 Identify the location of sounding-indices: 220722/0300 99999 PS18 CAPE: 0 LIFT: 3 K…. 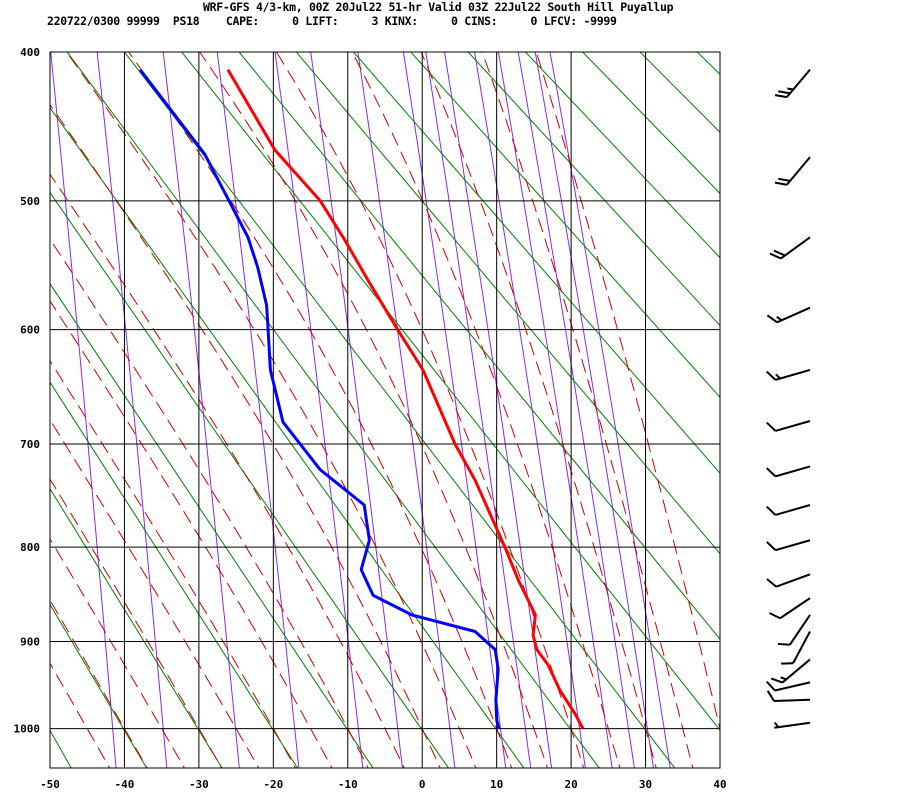
(332, 21).